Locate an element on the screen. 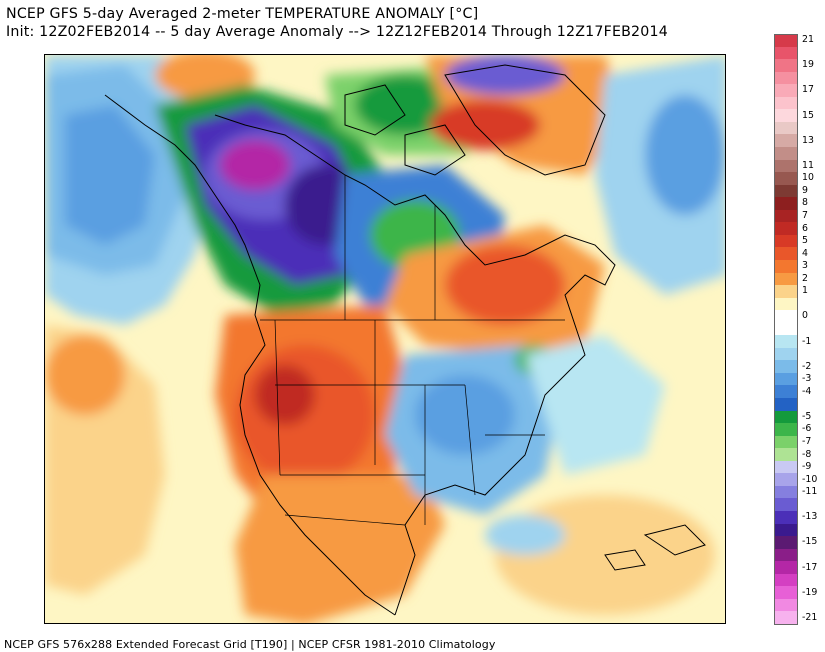  legend-label: -4 is located at coordinates (807, 391).